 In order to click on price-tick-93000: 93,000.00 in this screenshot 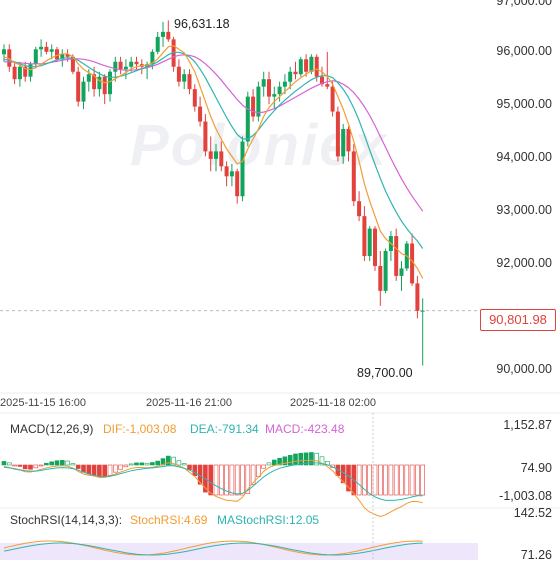, I will do `click(524, 210)`.